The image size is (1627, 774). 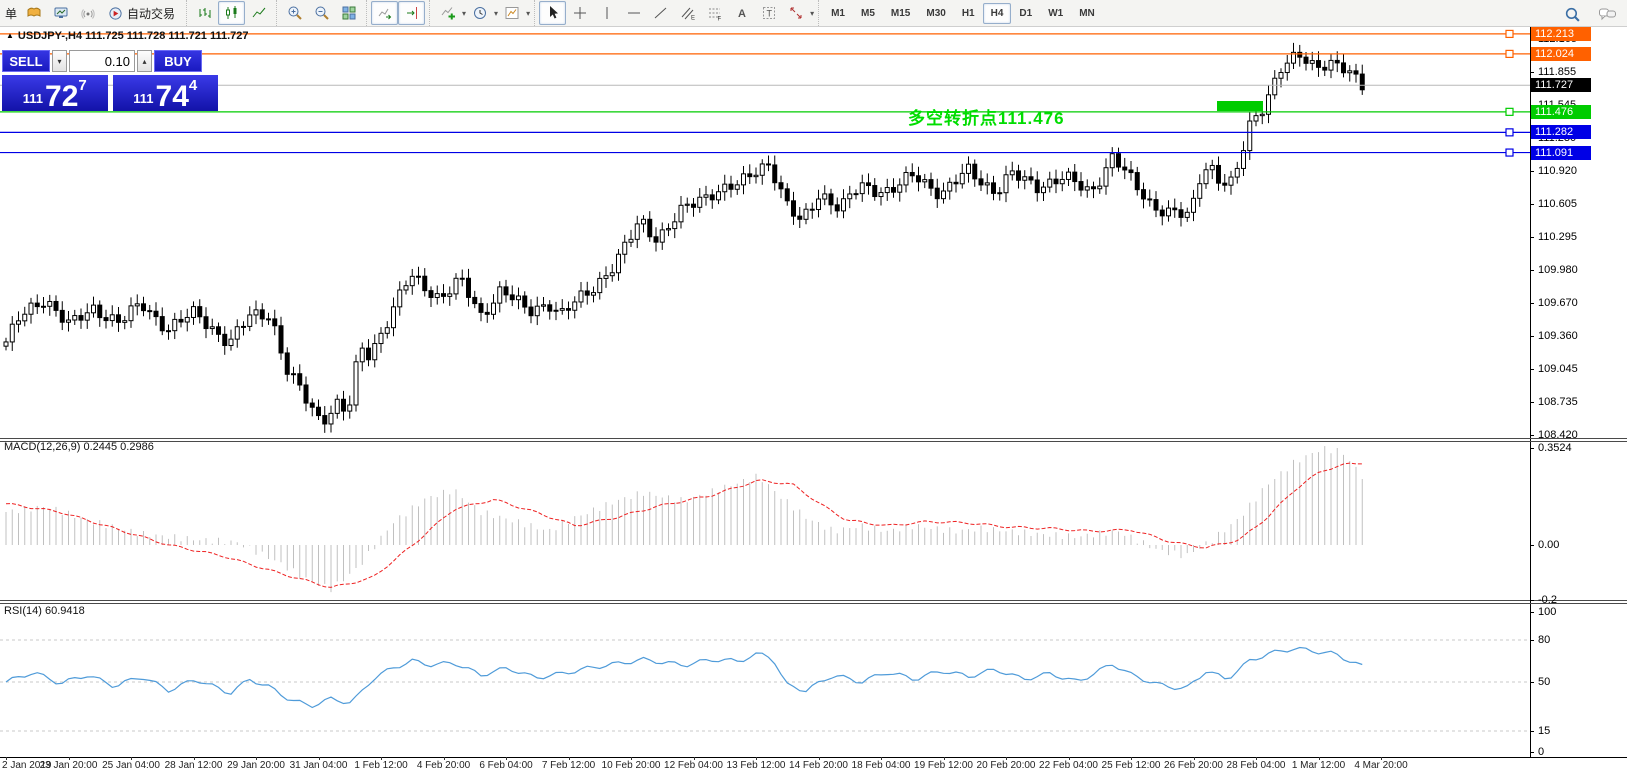 What do you see at coordinates (579, 13) in the screenshot?
I see `crosshair-icon` at bounding box center [579, 13].